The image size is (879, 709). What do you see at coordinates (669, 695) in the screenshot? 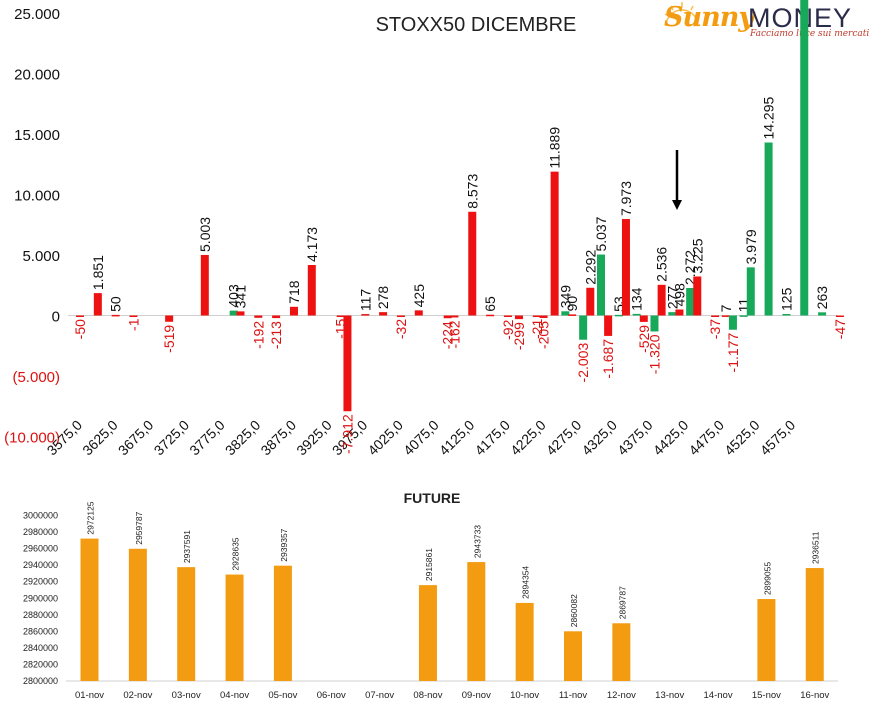
I see `x-tick-label: 13-nov` at bounding box center [669, 695].